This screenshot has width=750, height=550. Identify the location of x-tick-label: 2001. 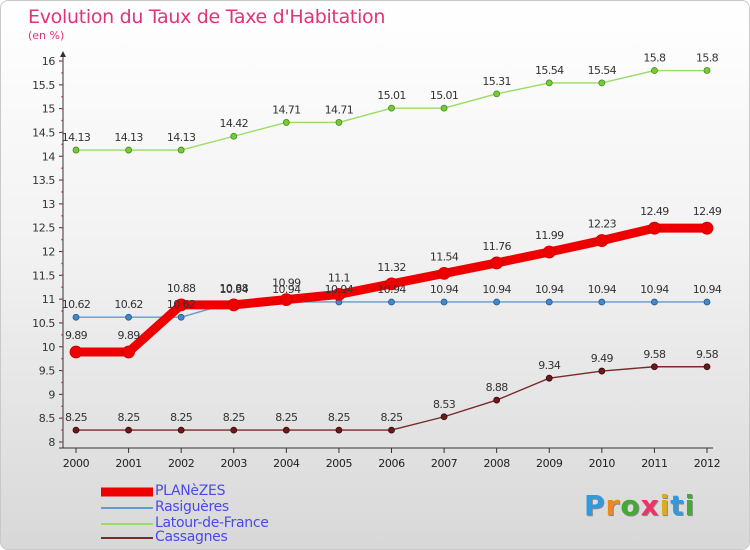
(128, 463).